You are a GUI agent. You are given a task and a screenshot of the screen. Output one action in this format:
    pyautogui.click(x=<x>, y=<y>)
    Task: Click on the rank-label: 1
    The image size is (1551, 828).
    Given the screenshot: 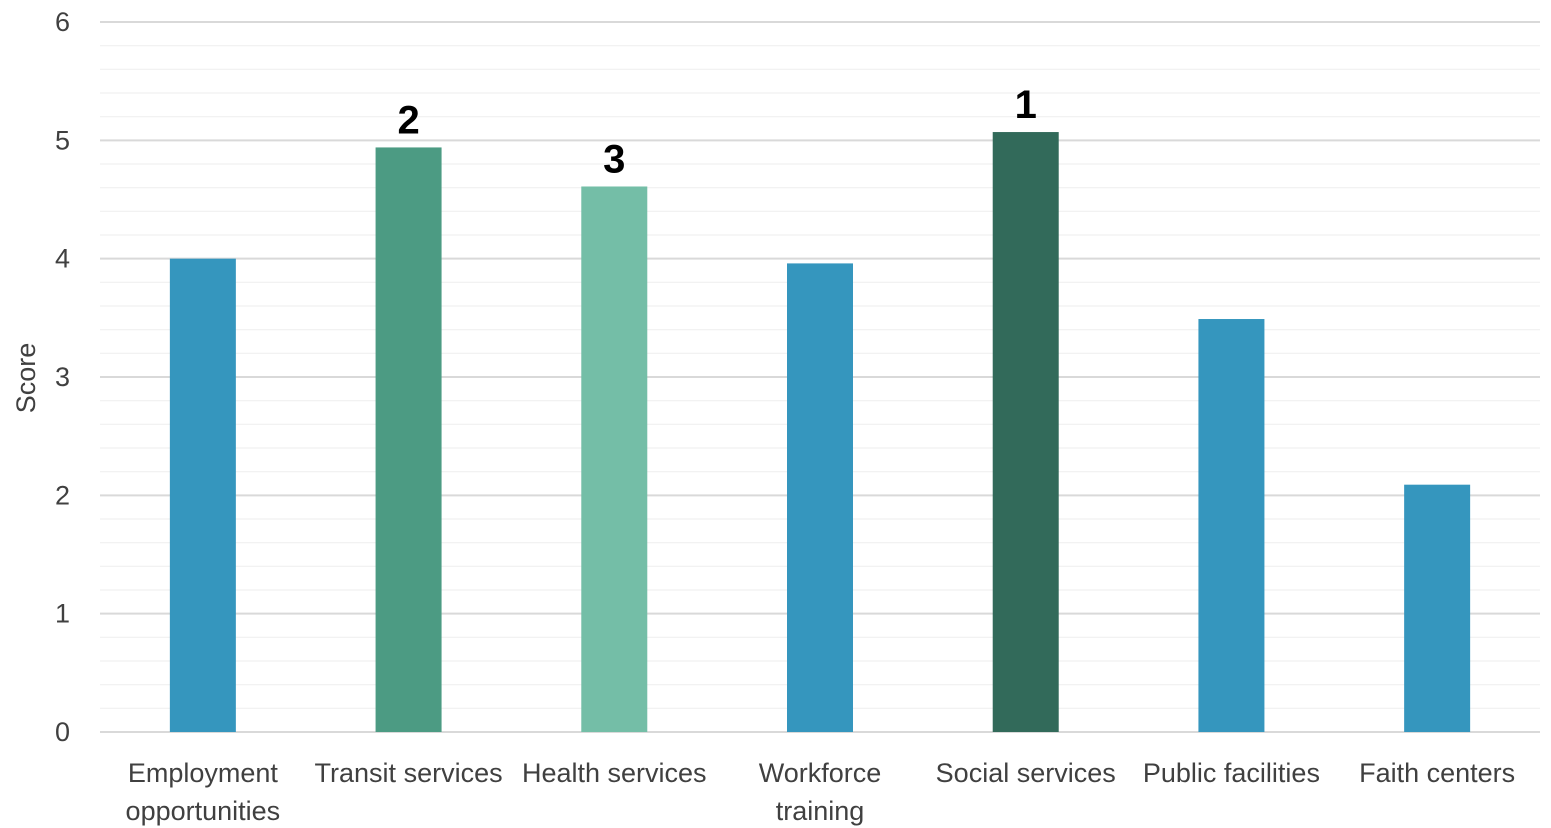 What is the action you would take?
    pyautogui.click(x=1026, y=105)
    